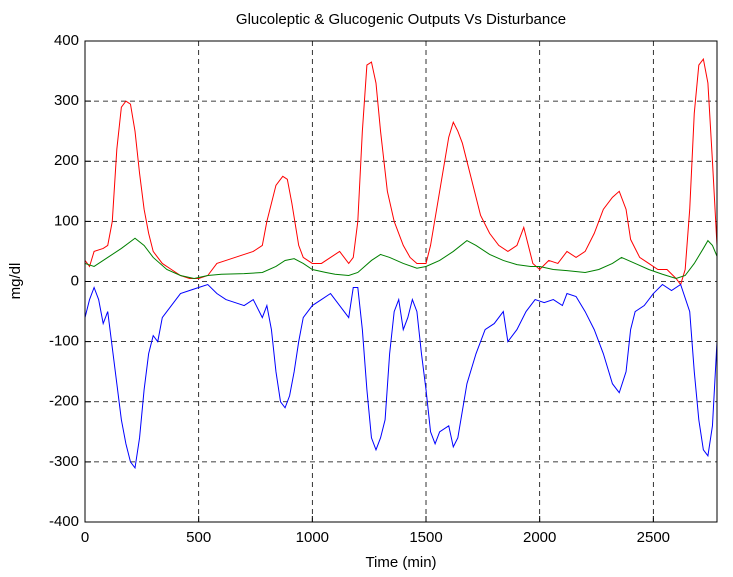 The width and height of the screenshot is (733, 577). What do you see at coordinates (66, 40) in the screenshot?
I see `y-tick-label: 400` at bounding box center [66, 40].